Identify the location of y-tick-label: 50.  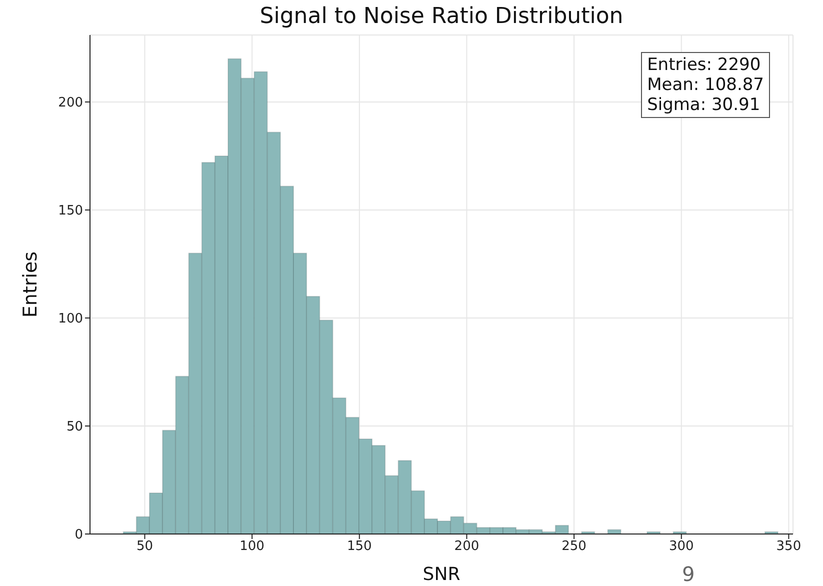
(74, 427).